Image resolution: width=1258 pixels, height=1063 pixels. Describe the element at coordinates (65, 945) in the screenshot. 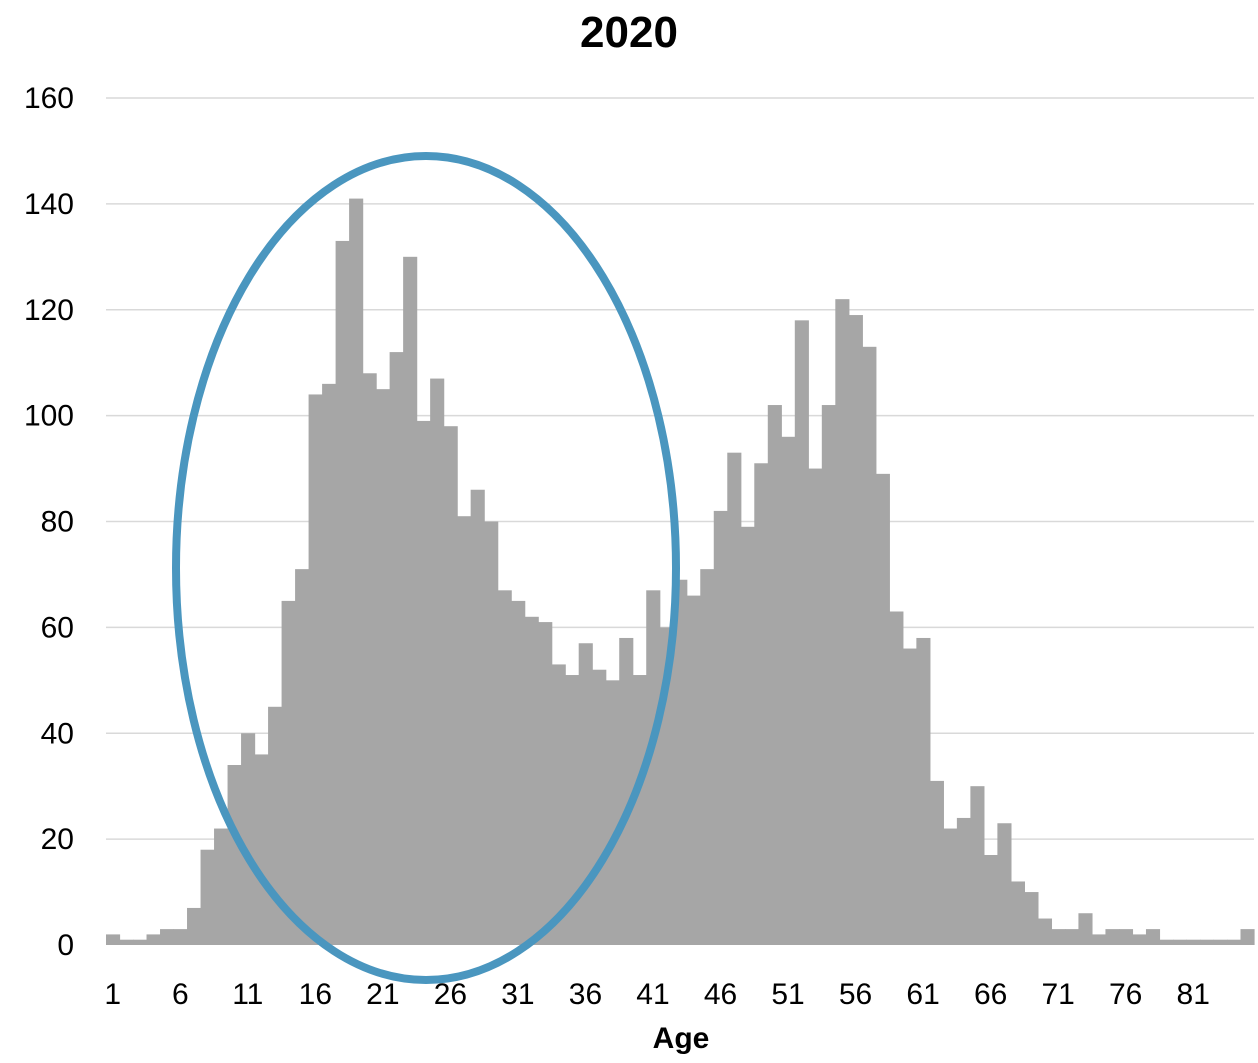

I see `y-tick-label: 0` at that location.